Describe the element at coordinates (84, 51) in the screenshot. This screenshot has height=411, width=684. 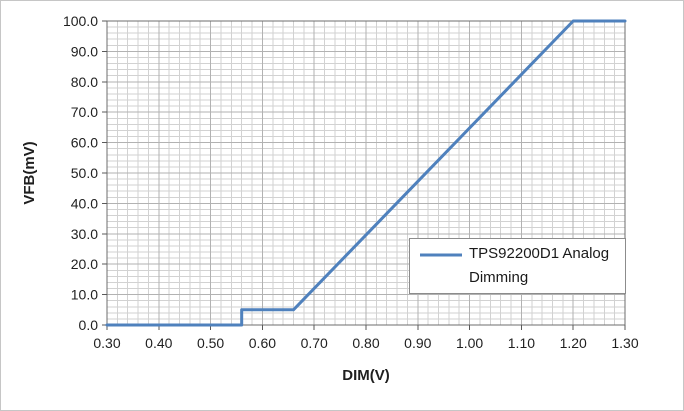
I see `y-tick-label: 90.0` at that location.